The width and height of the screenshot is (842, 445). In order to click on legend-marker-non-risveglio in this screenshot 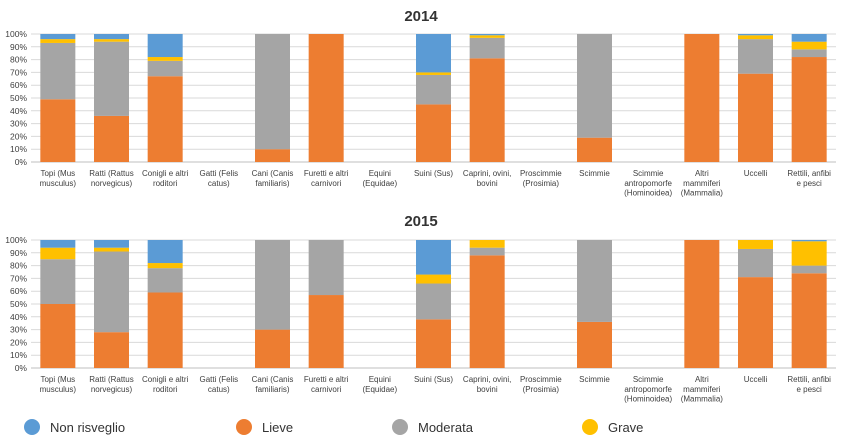, I will do `click(32, 427)`.